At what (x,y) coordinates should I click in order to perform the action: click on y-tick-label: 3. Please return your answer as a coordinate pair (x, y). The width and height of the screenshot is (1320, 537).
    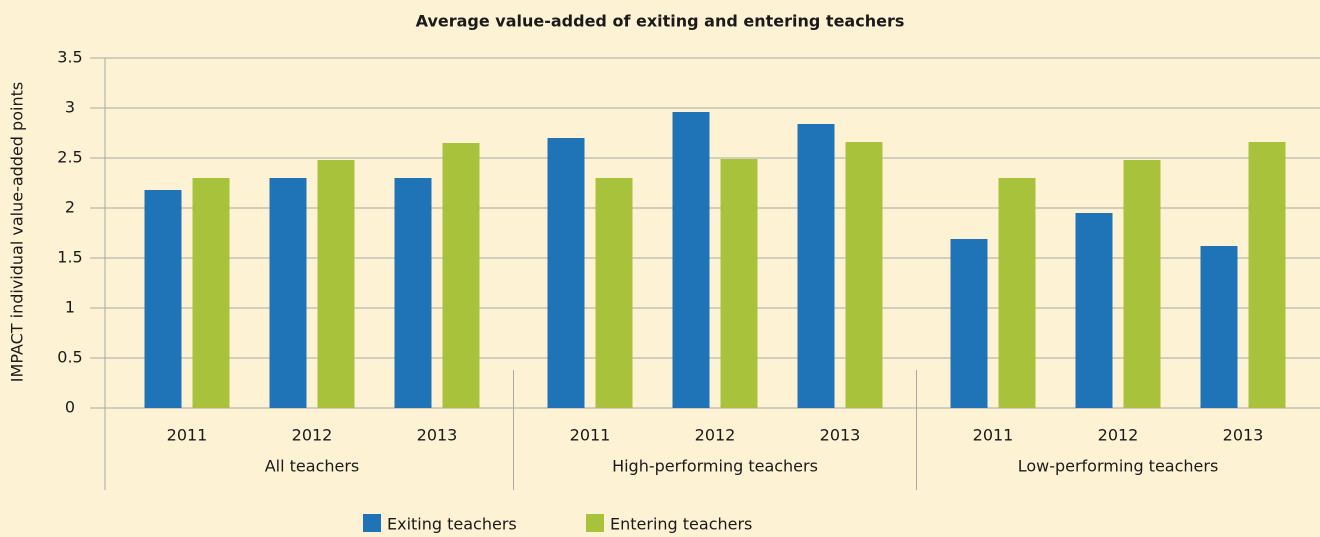
    Looking at the image, I should click on (70, 107).